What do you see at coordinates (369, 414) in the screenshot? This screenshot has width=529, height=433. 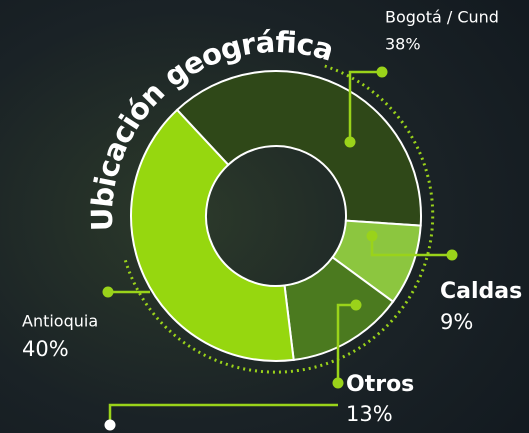 I see `value-label: 13%` at bounding box center [369, 414].